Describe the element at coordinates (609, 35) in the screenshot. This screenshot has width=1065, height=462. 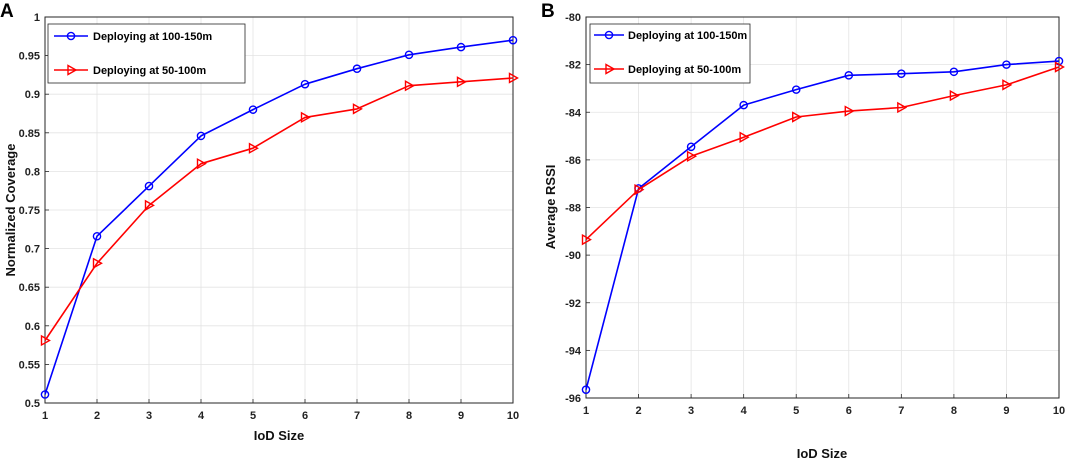
I see `legend-marker-blue-b` at that location.